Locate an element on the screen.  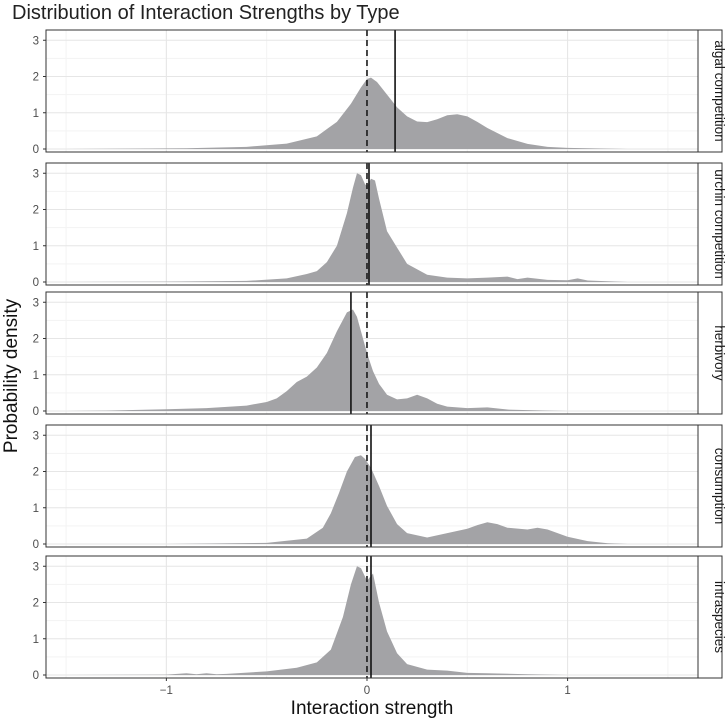
x-tick-label: −1 is located at coordinates (166, 691).